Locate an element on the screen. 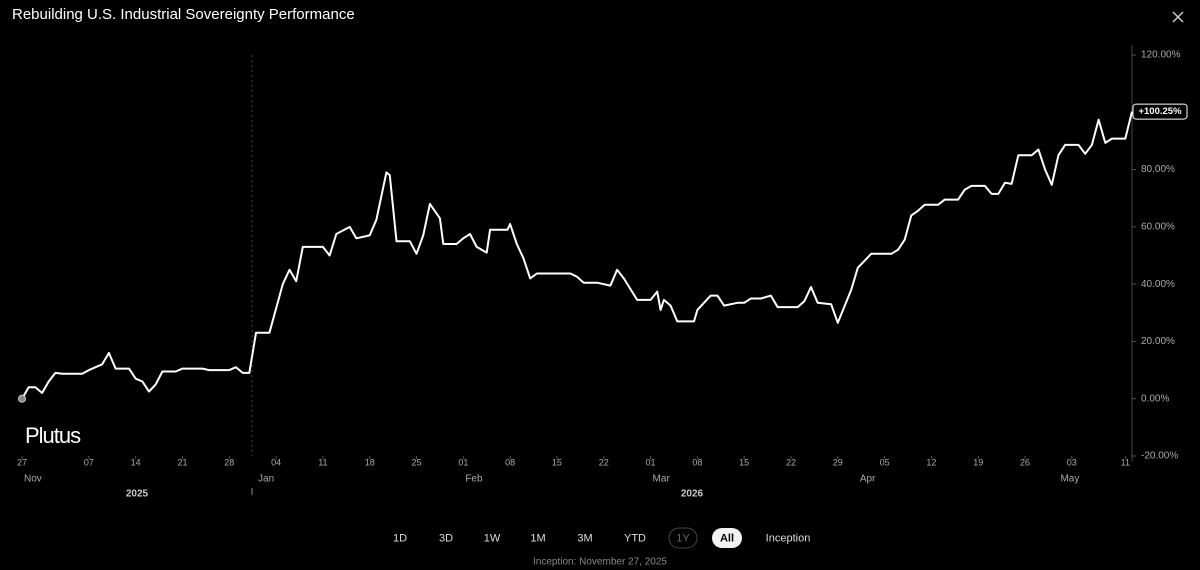 The height and width of the screenshot is (570, 1200). x-tick-label: 25 is located at coordinates (417, 462).